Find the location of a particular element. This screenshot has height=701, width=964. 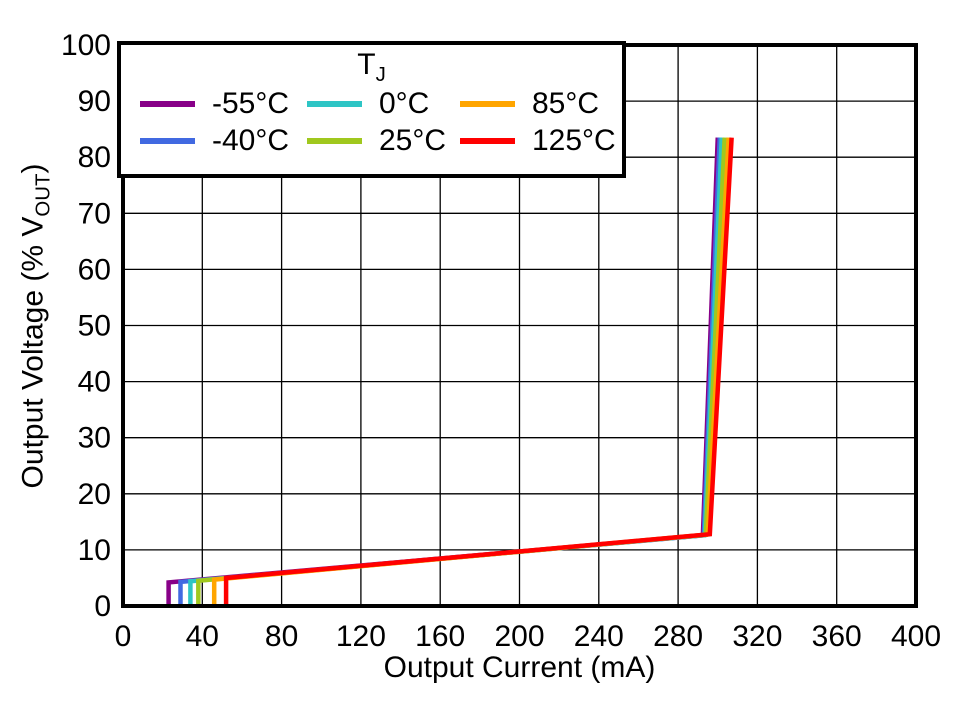

legend-entry-125c: 125°C is located at coordinates (545, 140).